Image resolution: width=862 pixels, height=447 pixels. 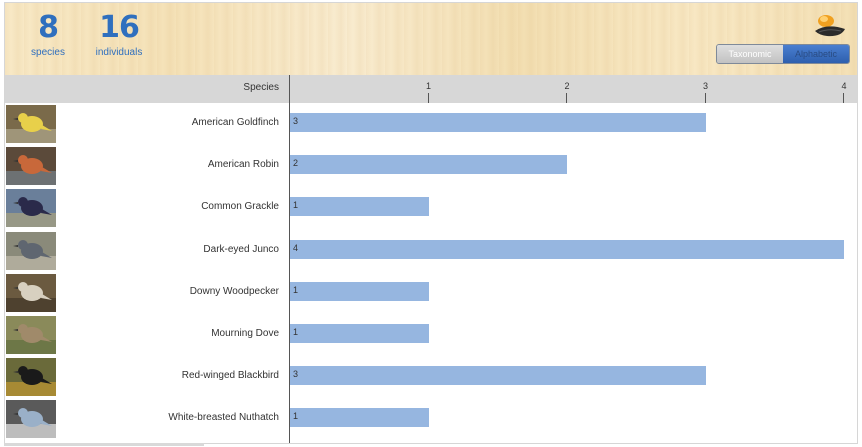 I want to click on species-row: American Robin 2, so click(x=431, y=167).